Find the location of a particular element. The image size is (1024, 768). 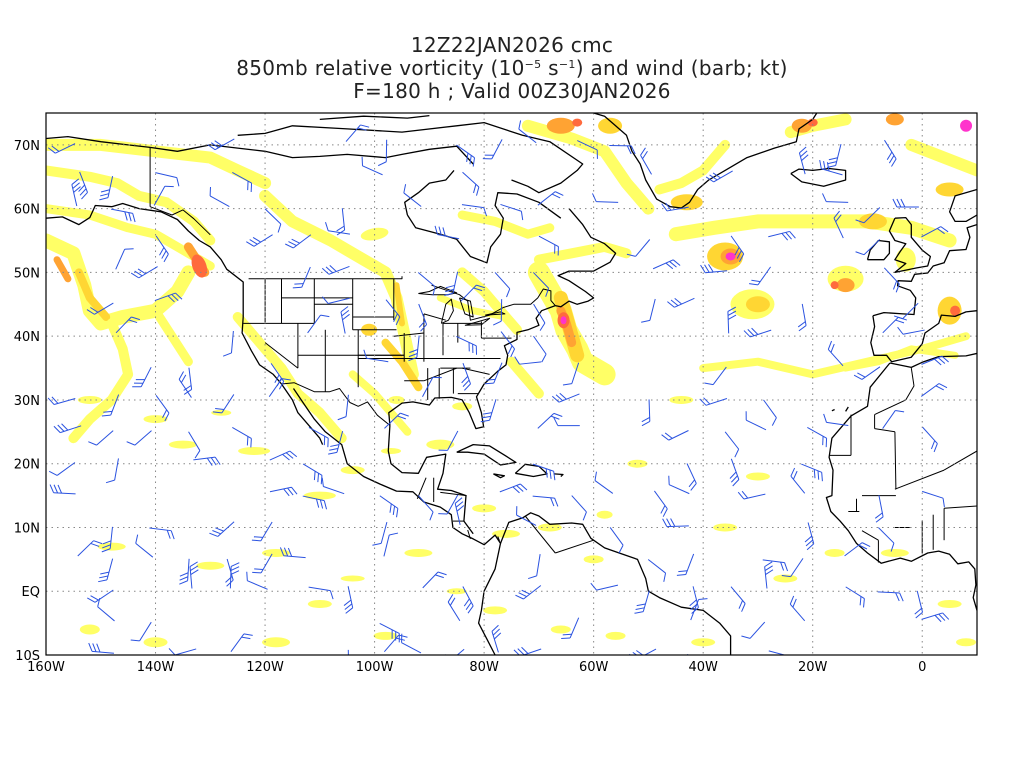

y-tick-label: 10S is located at coordinates (27, 656).